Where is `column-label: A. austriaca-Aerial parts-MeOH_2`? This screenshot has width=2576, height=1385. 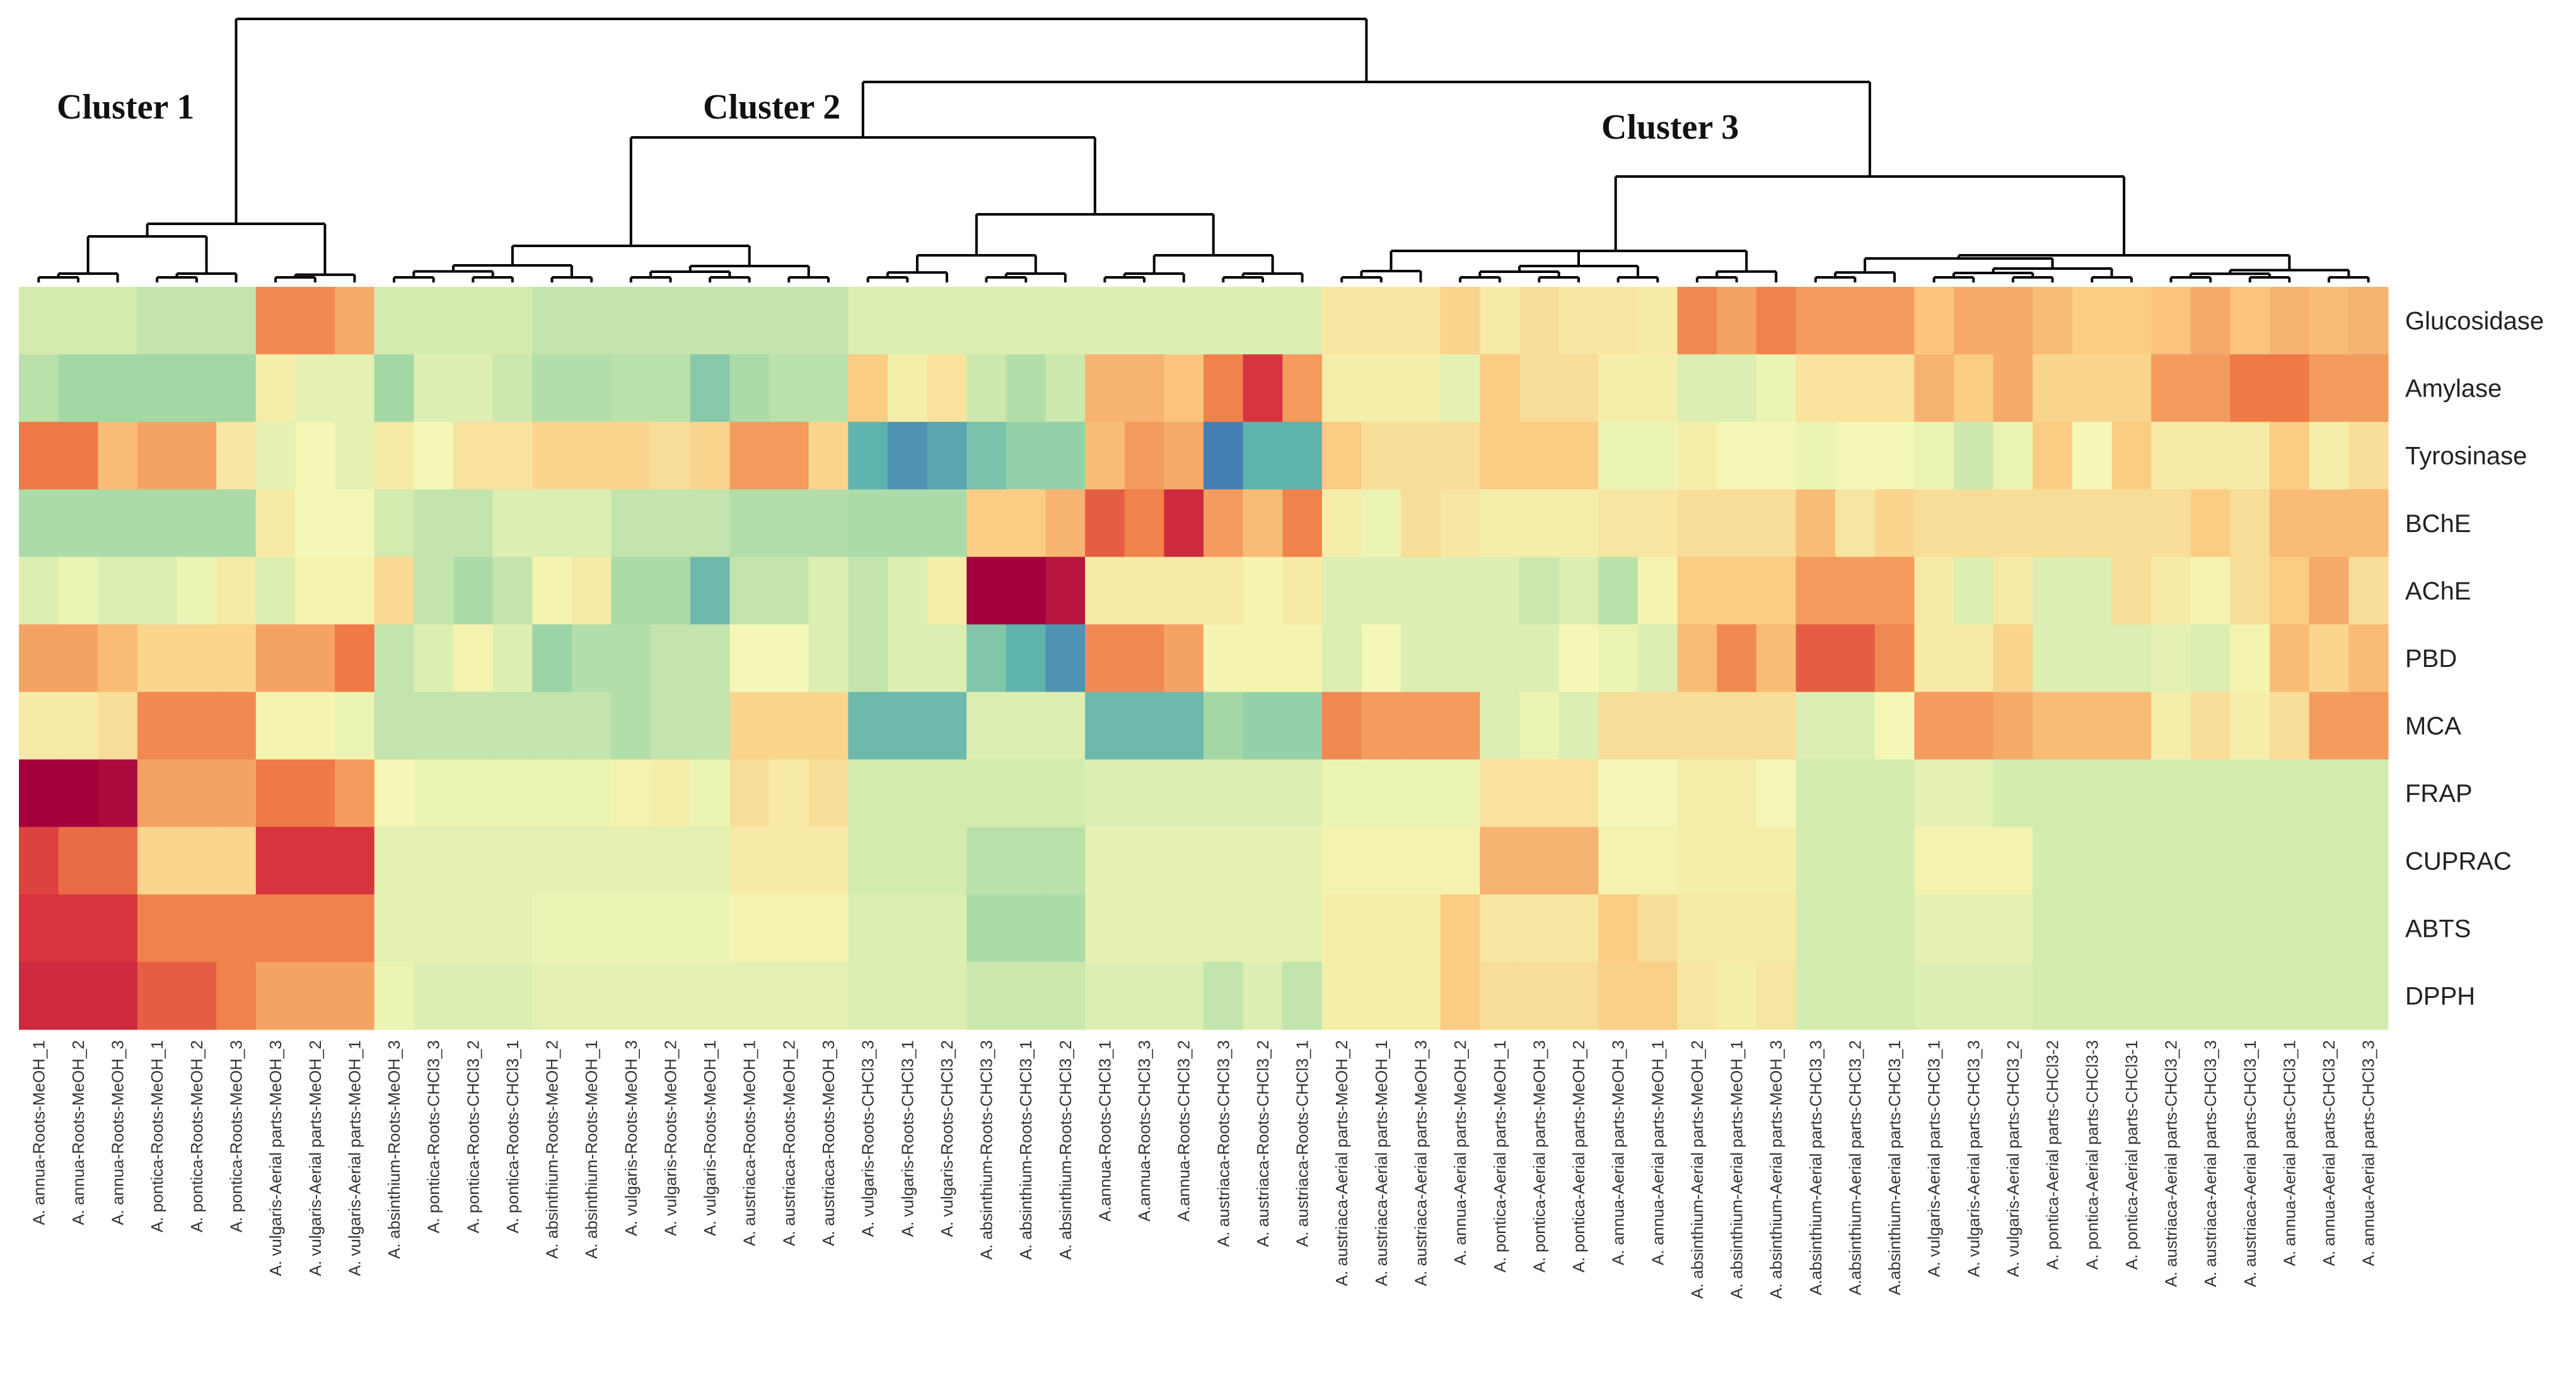
column-label: A. austriaca-Aerial parts-MeOH_2 is located at coordinates (1341, 1163).